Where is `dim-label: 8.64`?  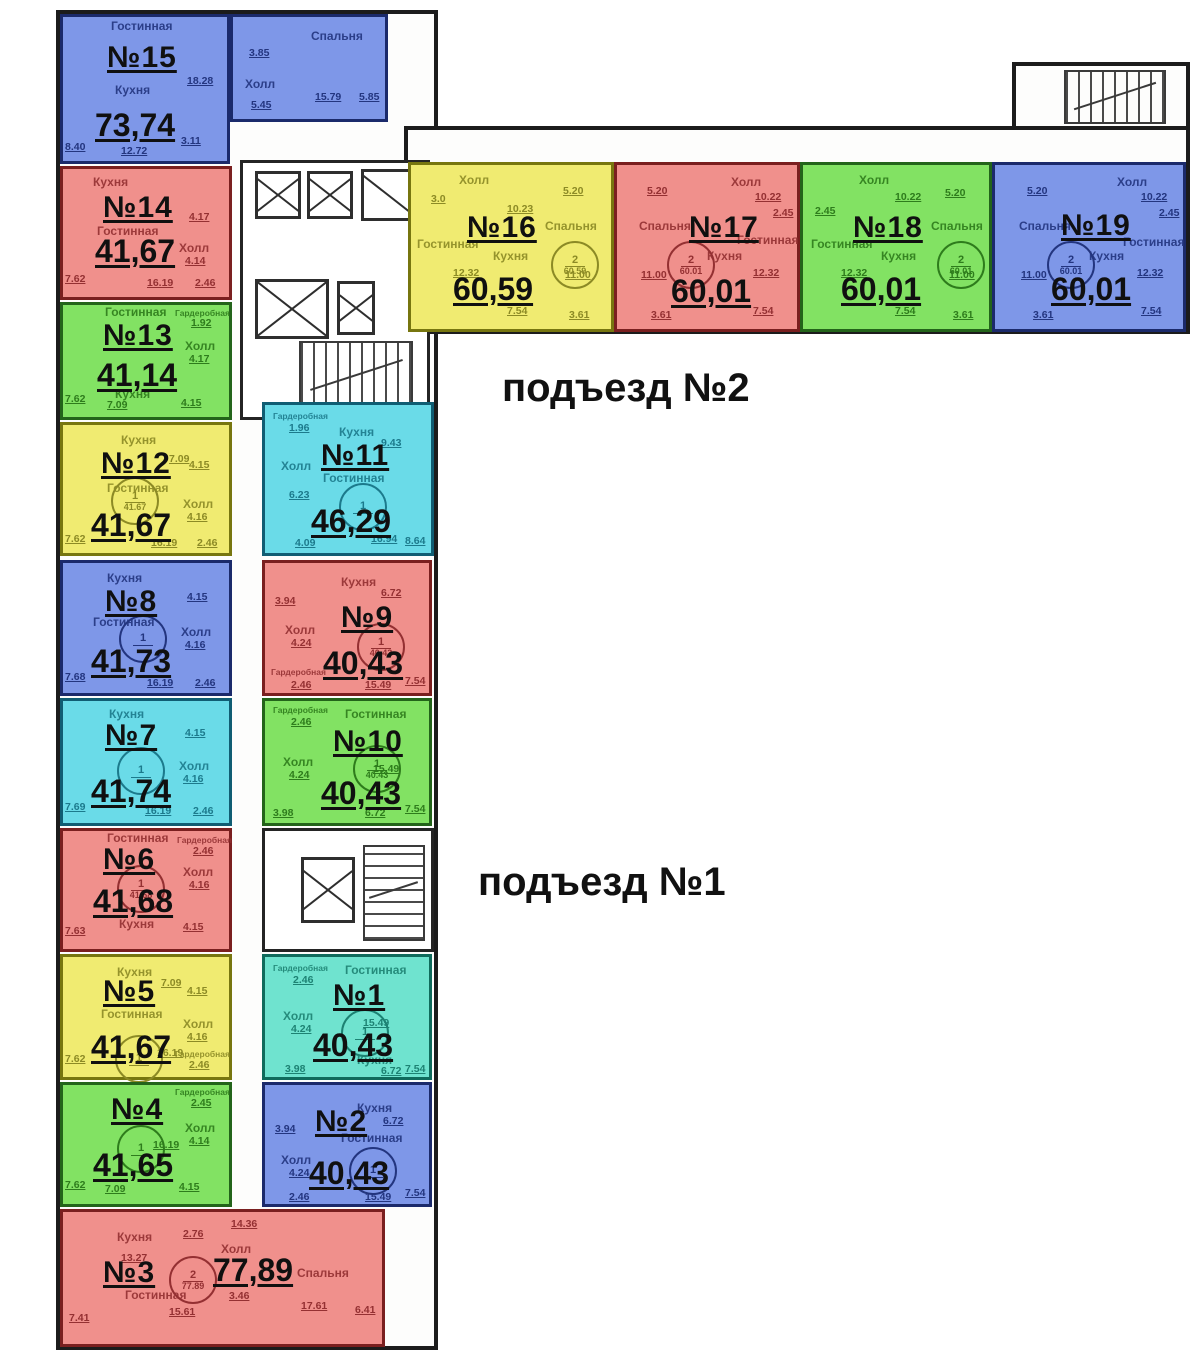
dim-label: 8.64 is located at coordinates (415, 541).